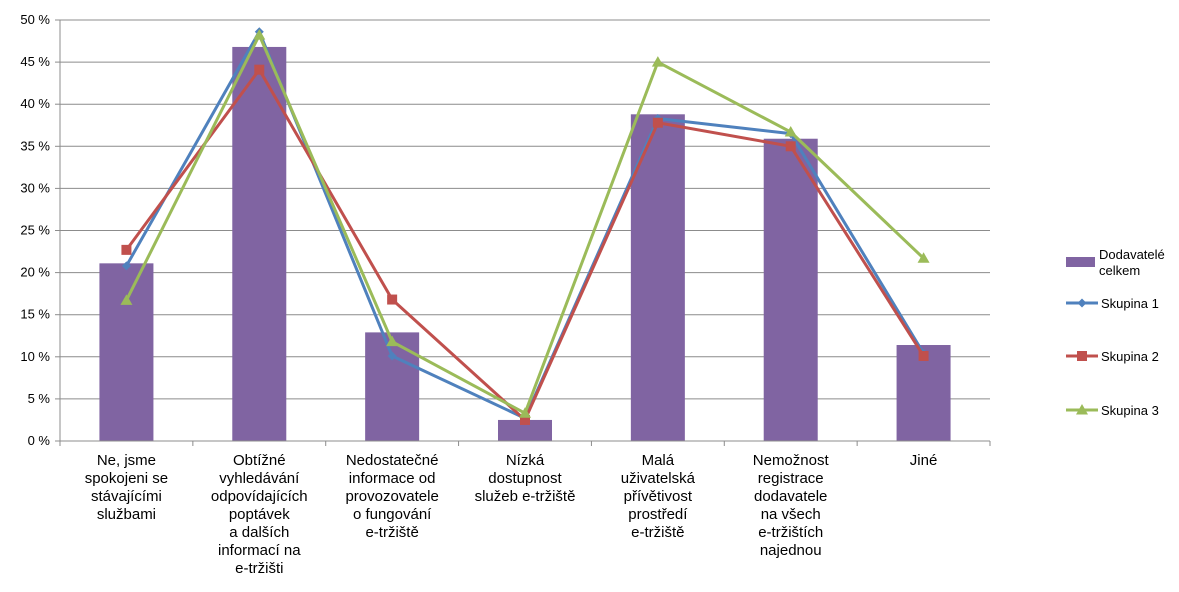 The height and width of the screenshot is (592, 1179). I want to click on y-tick-label: 10 %, so click(35, 356).